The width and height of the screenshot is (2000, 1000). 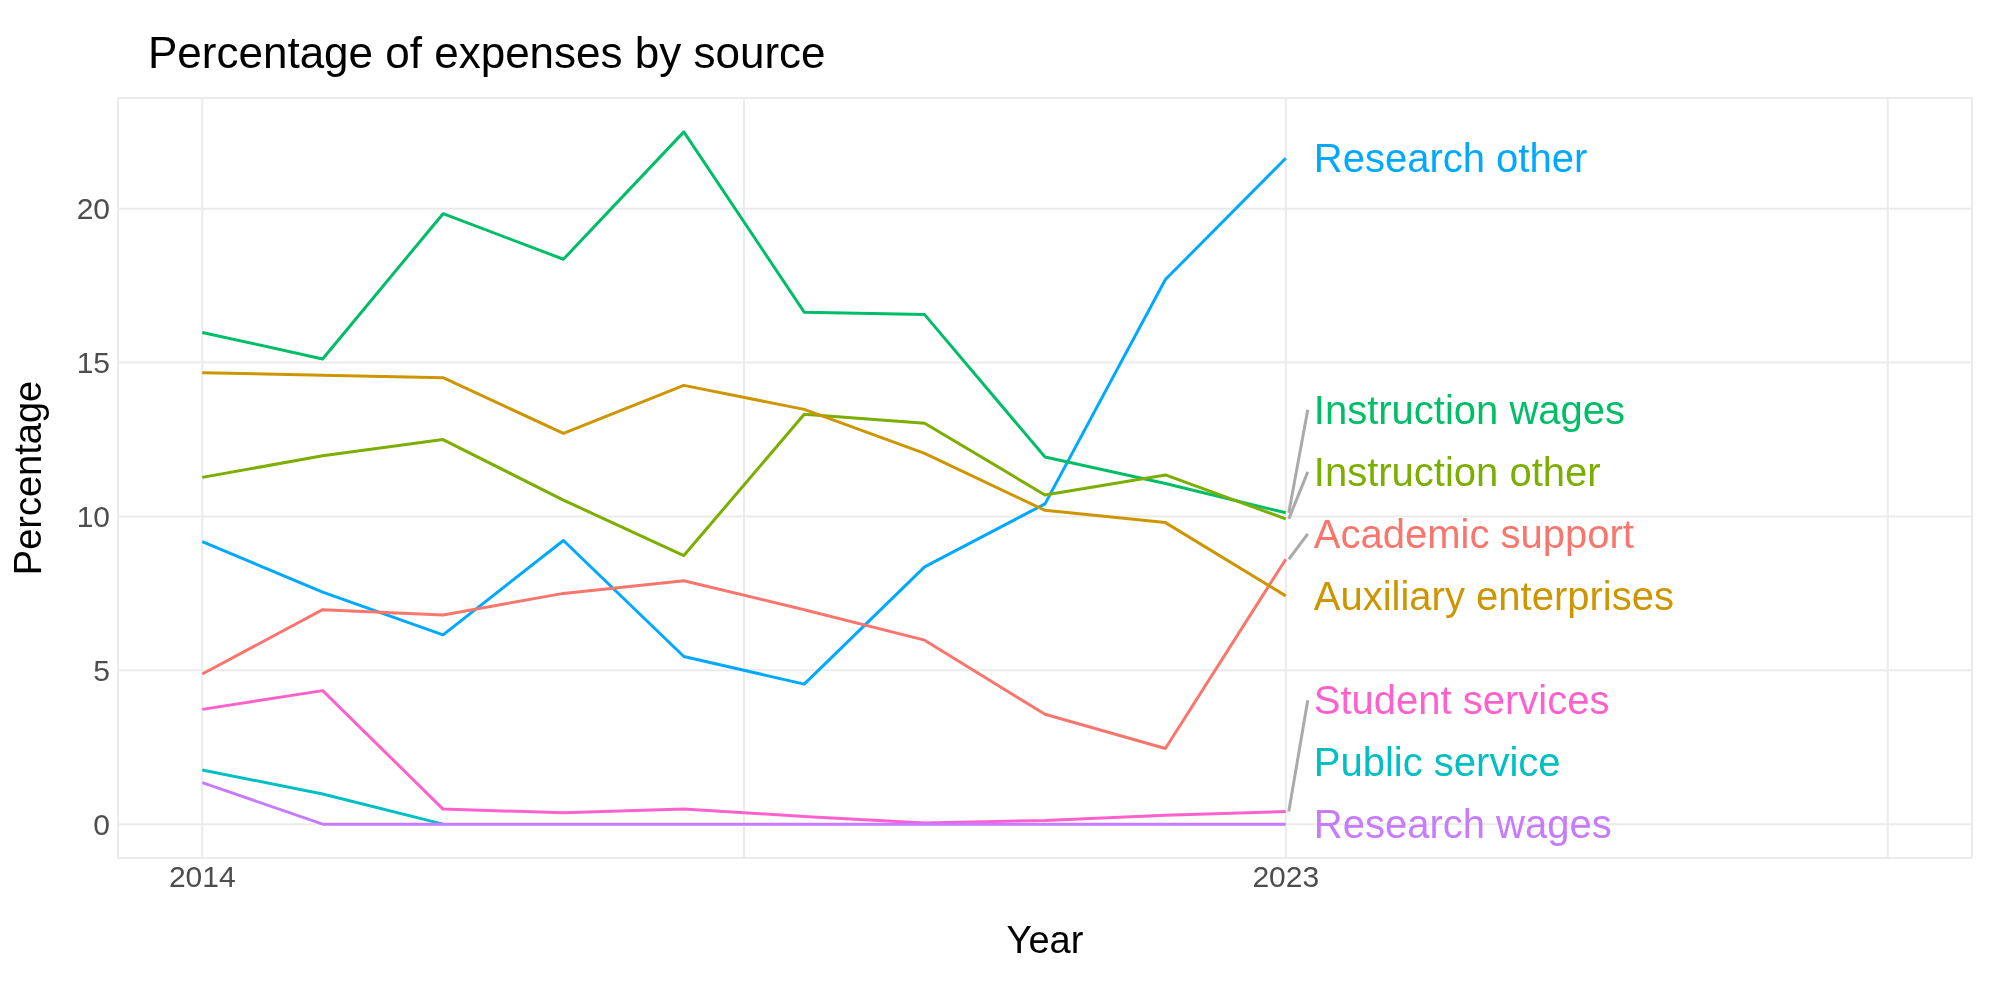 What do you see at coordinates (93, 209) in the screenshot?
I see `y-tick-label: 20` at bounding box center [93, 209].